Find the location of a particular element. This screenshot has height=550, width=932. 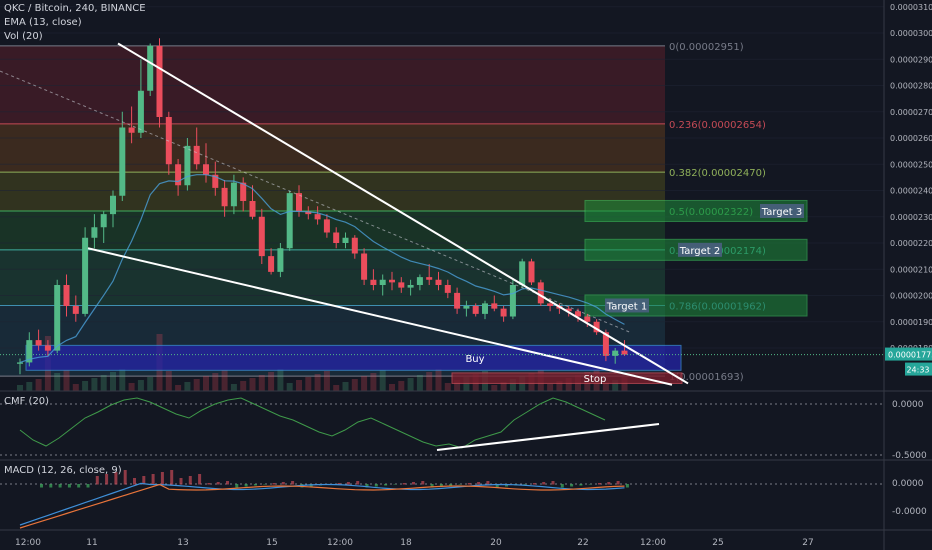

time-tick: 11 is located at coordinates (91, 543).